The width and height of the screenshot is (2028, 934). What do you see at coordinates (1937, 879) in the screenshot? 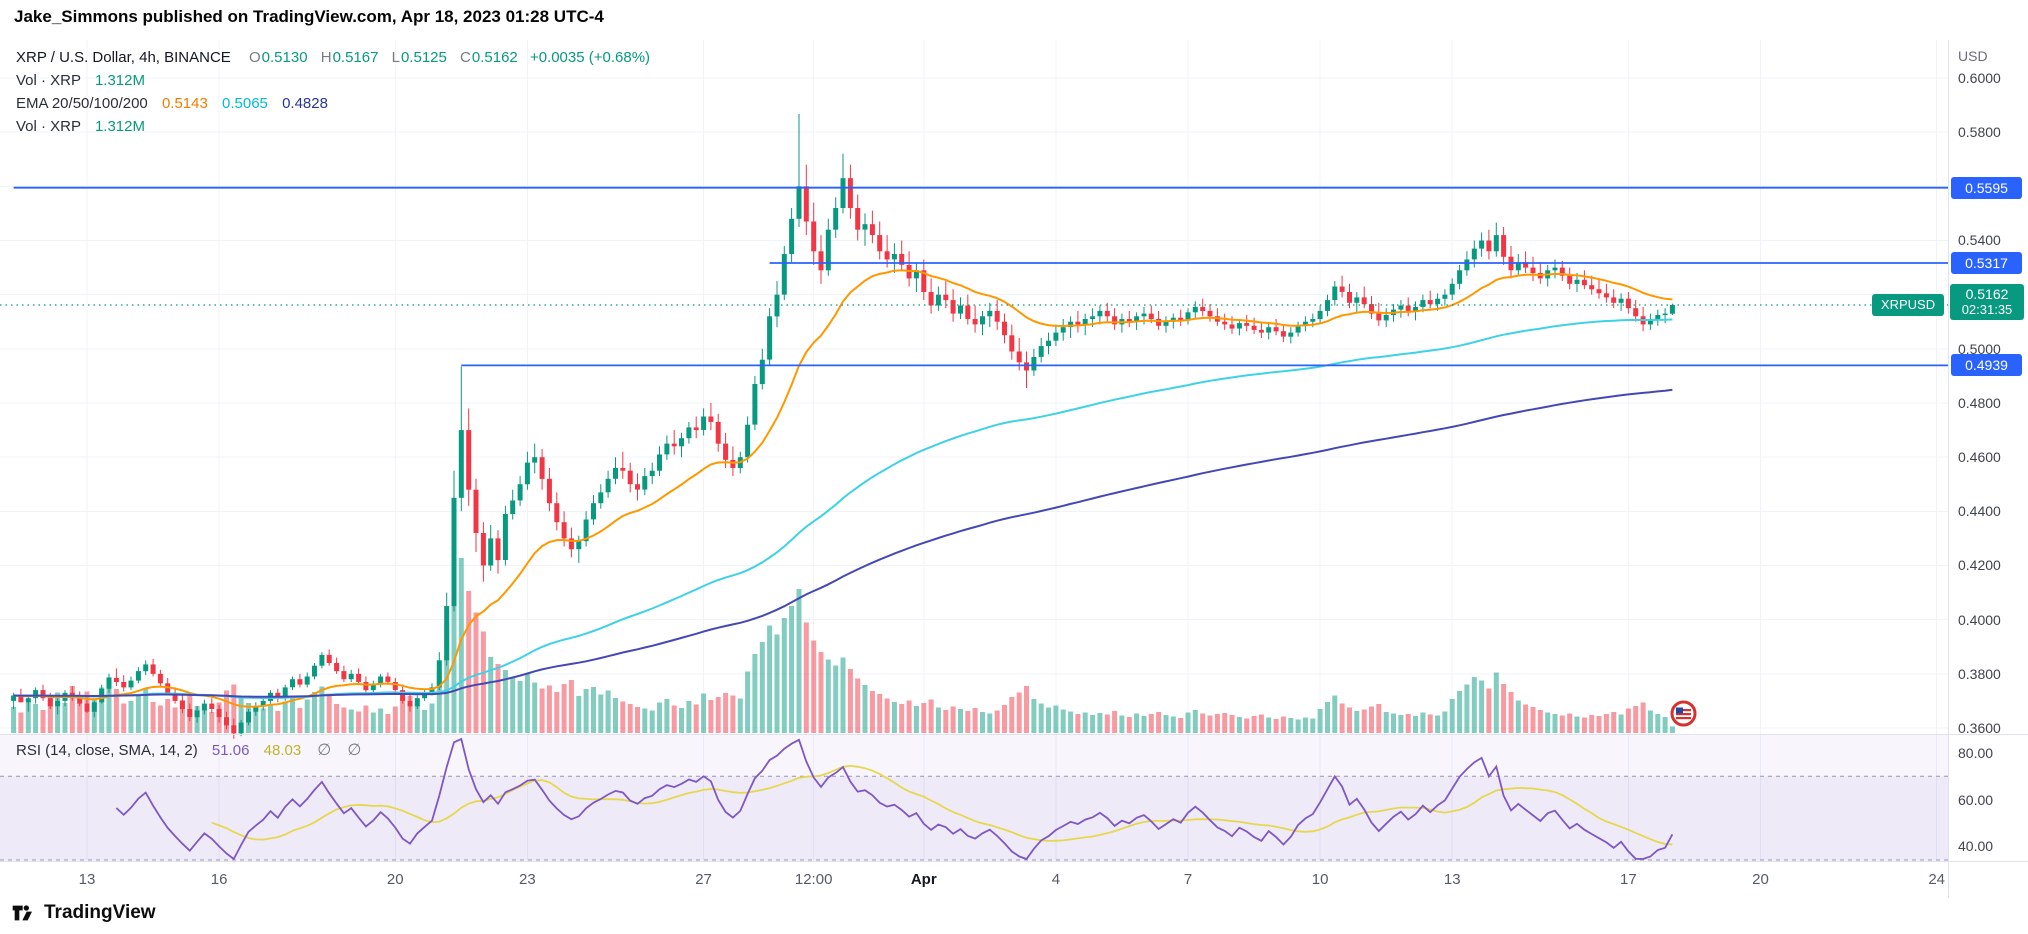
I see `time-axis-label: 24` at bounding box center [1937, 879].